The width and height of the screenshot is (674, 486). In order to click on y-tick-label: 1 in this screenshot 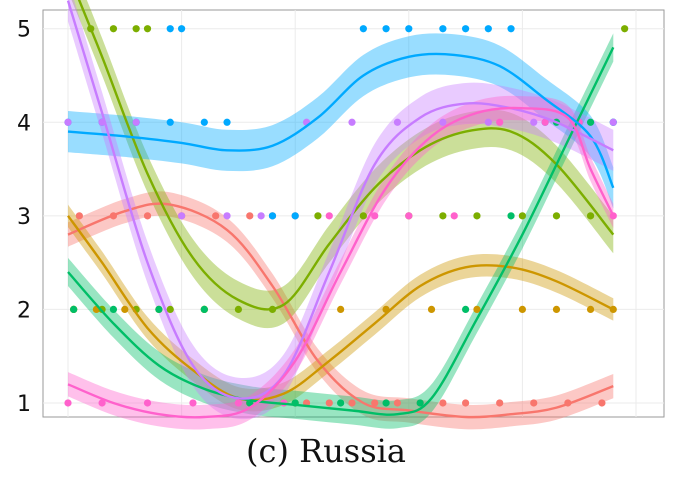, I will do `click(24, 404)`.